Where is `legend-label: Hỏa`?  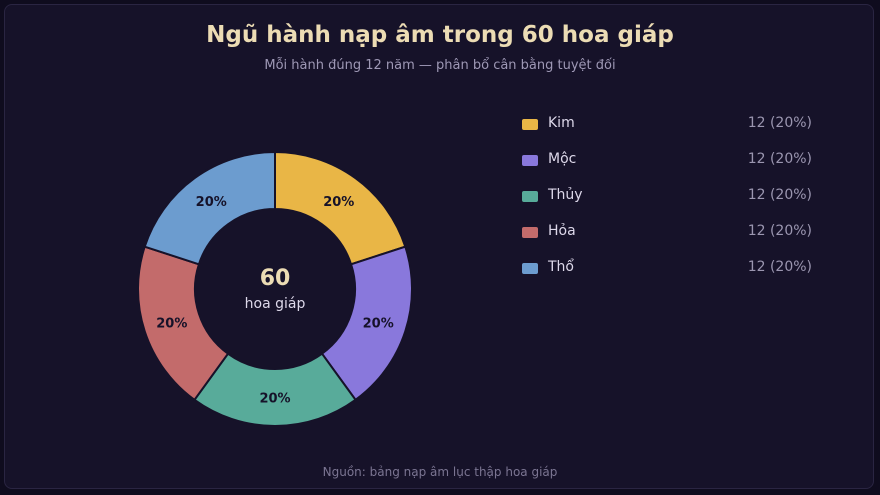 legend-label: Hỏa is located at coordinates (562, 231).